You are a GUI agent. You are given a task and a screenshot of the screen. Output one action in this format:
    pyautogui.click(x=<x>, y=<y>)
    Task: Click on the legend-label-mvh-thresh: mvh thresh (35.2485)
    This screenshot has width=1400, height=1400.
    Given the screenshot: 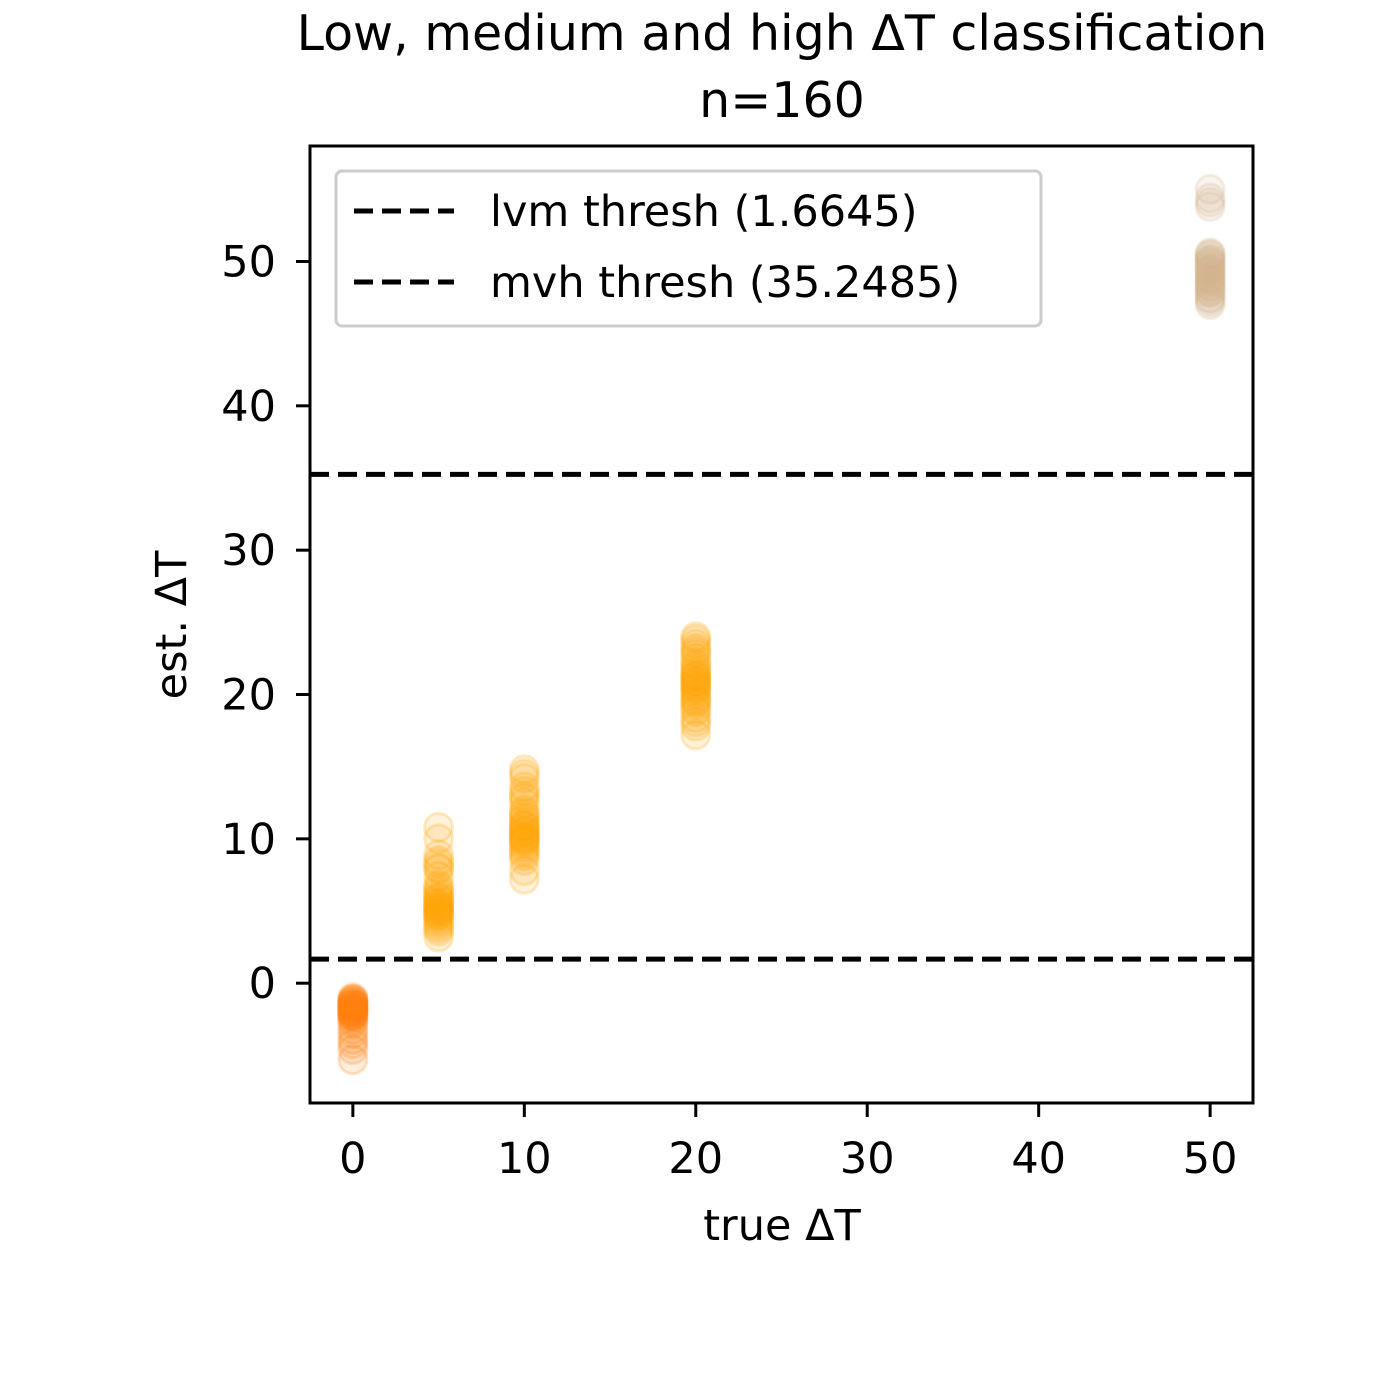 What is the action you would take?
    pyautogui.click(x=725, y=283)
    